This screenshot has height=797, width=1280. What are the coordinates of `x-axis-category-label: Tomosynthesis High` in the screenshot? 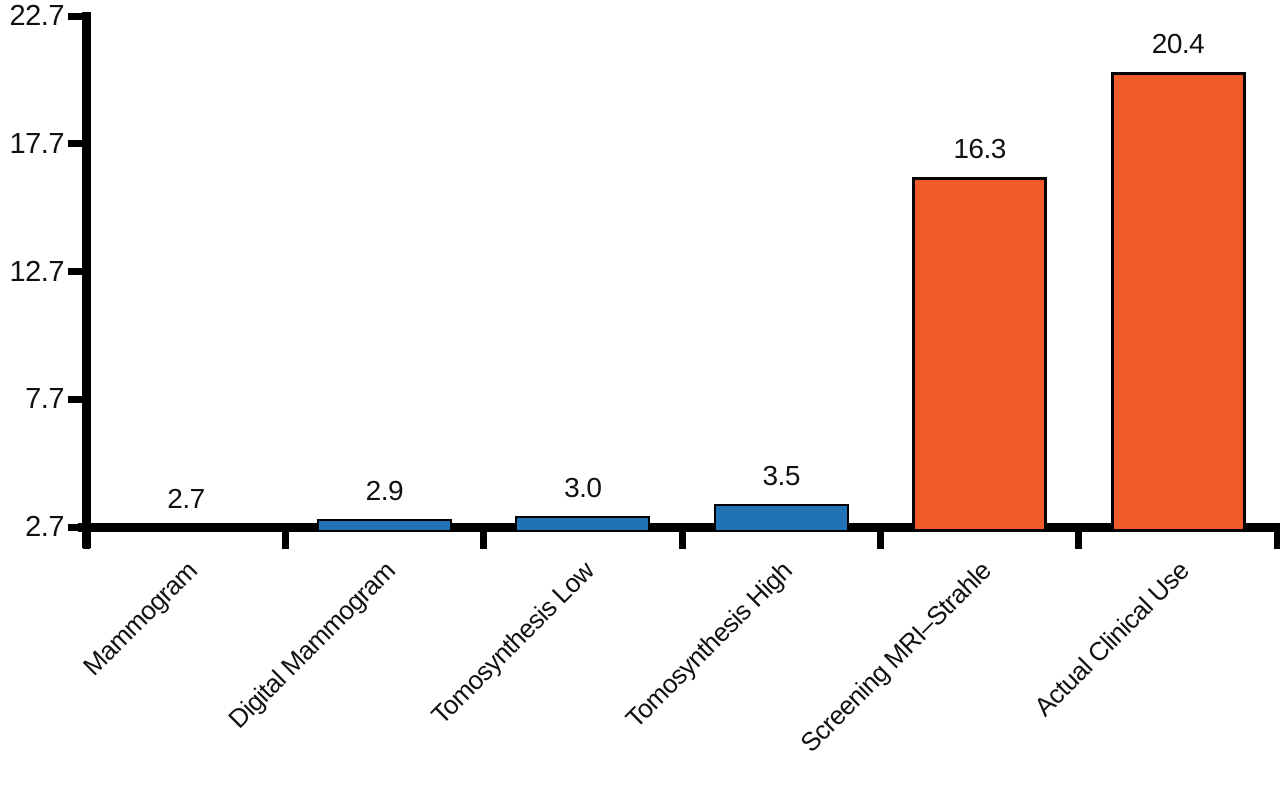 It's located at (708, 644).